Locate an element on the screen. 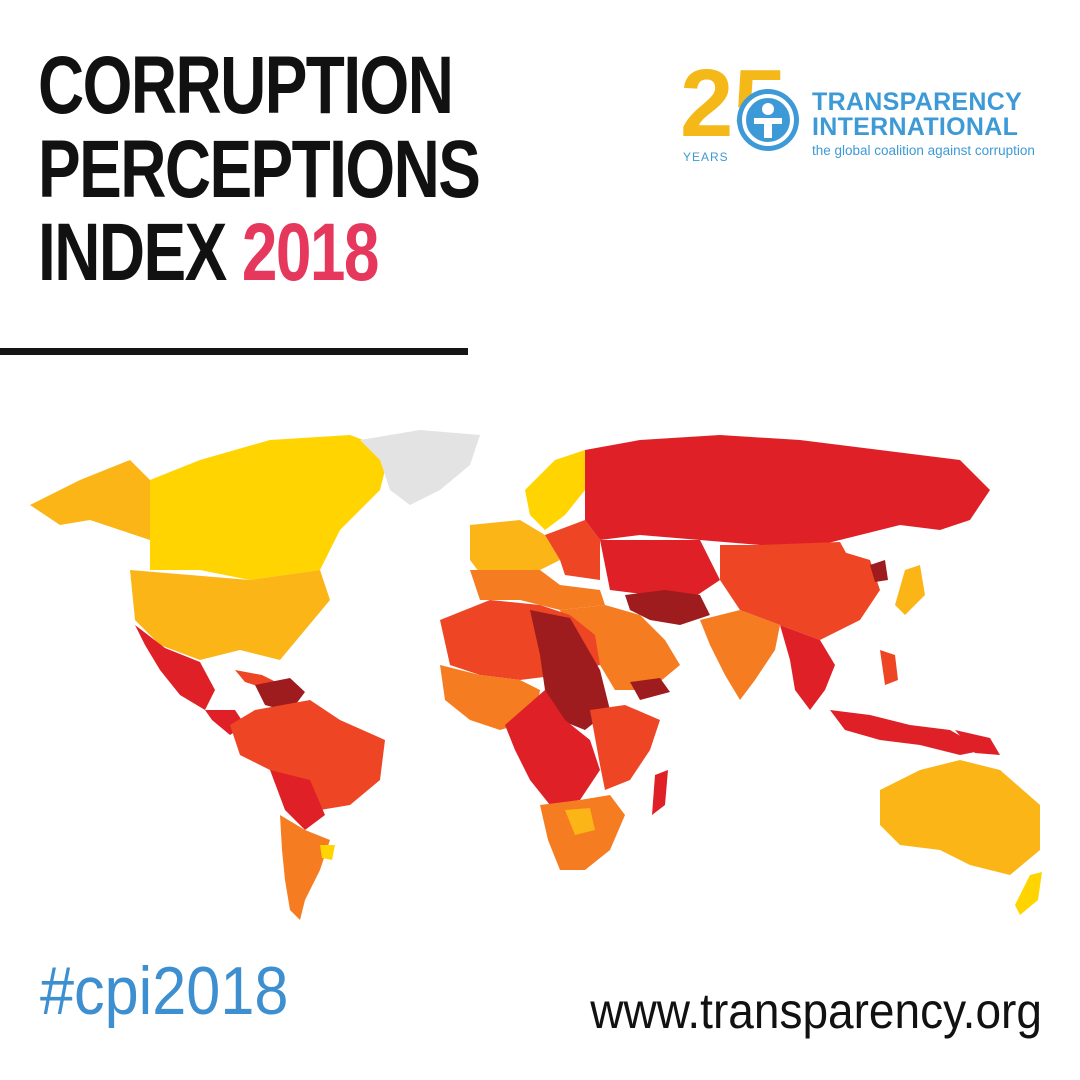 The height and width of the screenshot is (1080, 1080). region-india is located at coordinates (740, 655).